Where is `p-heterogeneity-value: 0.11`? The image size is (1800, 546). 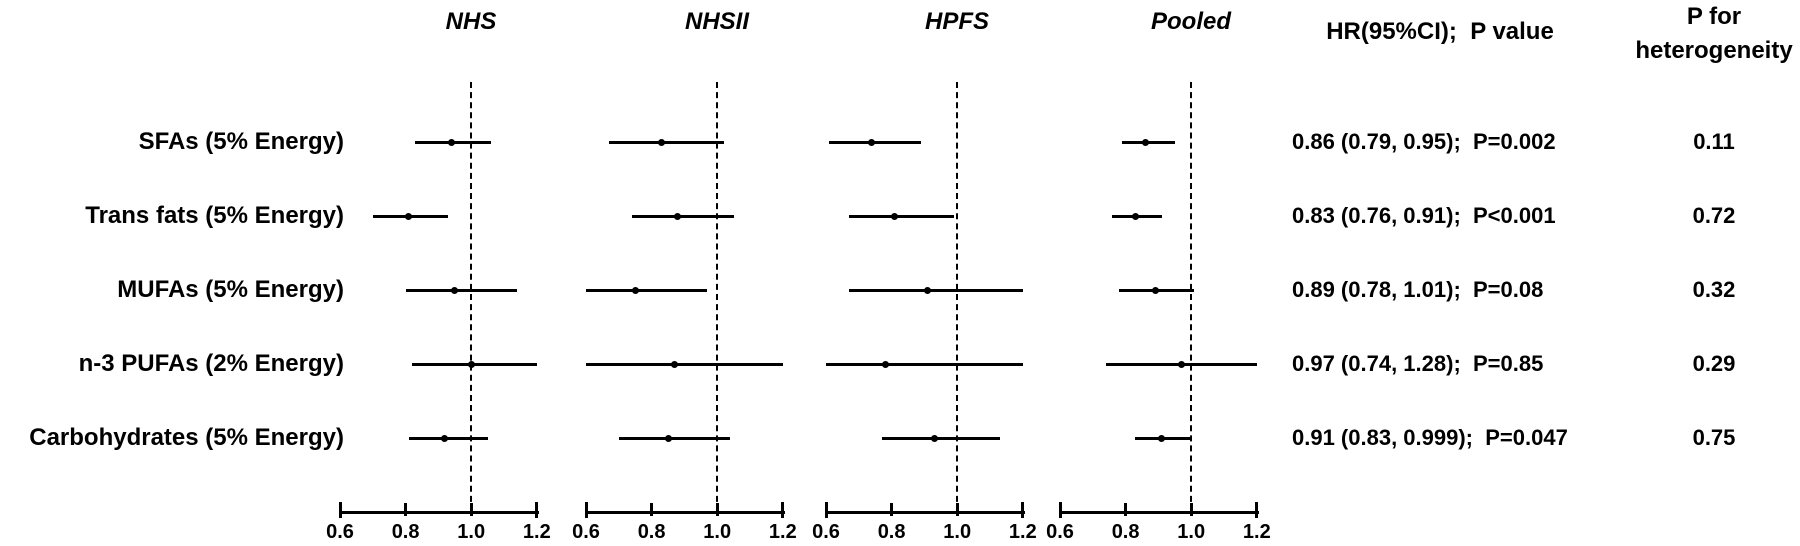 p-heterogeneity-value: 0.11 is located at coordinates (1714, 141).